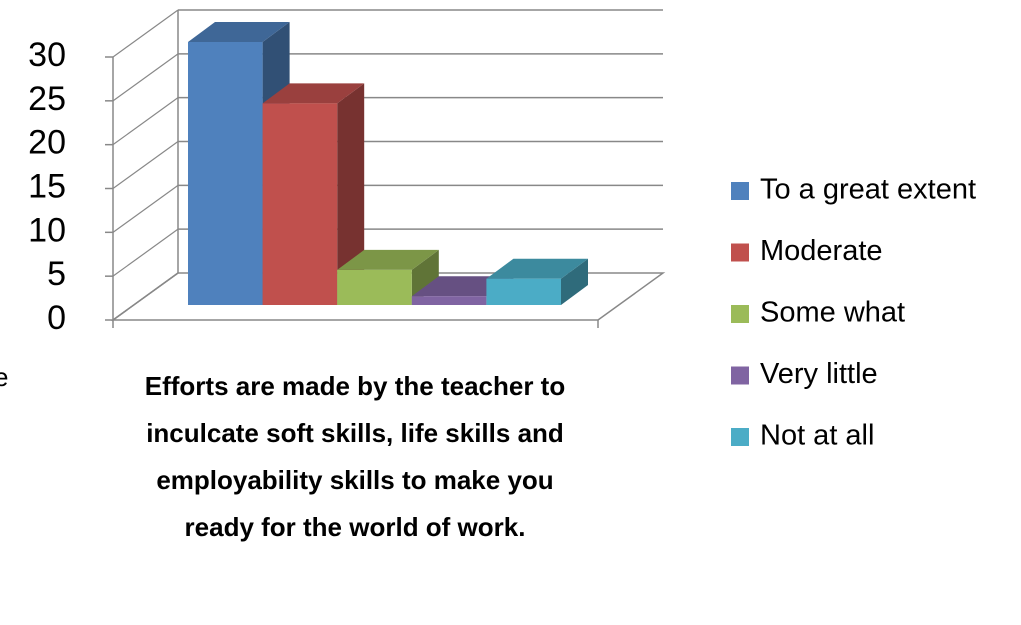  Describe the element at coordinates (4, 377) in the screenshot. I see `cut-off-text: e` at that location.